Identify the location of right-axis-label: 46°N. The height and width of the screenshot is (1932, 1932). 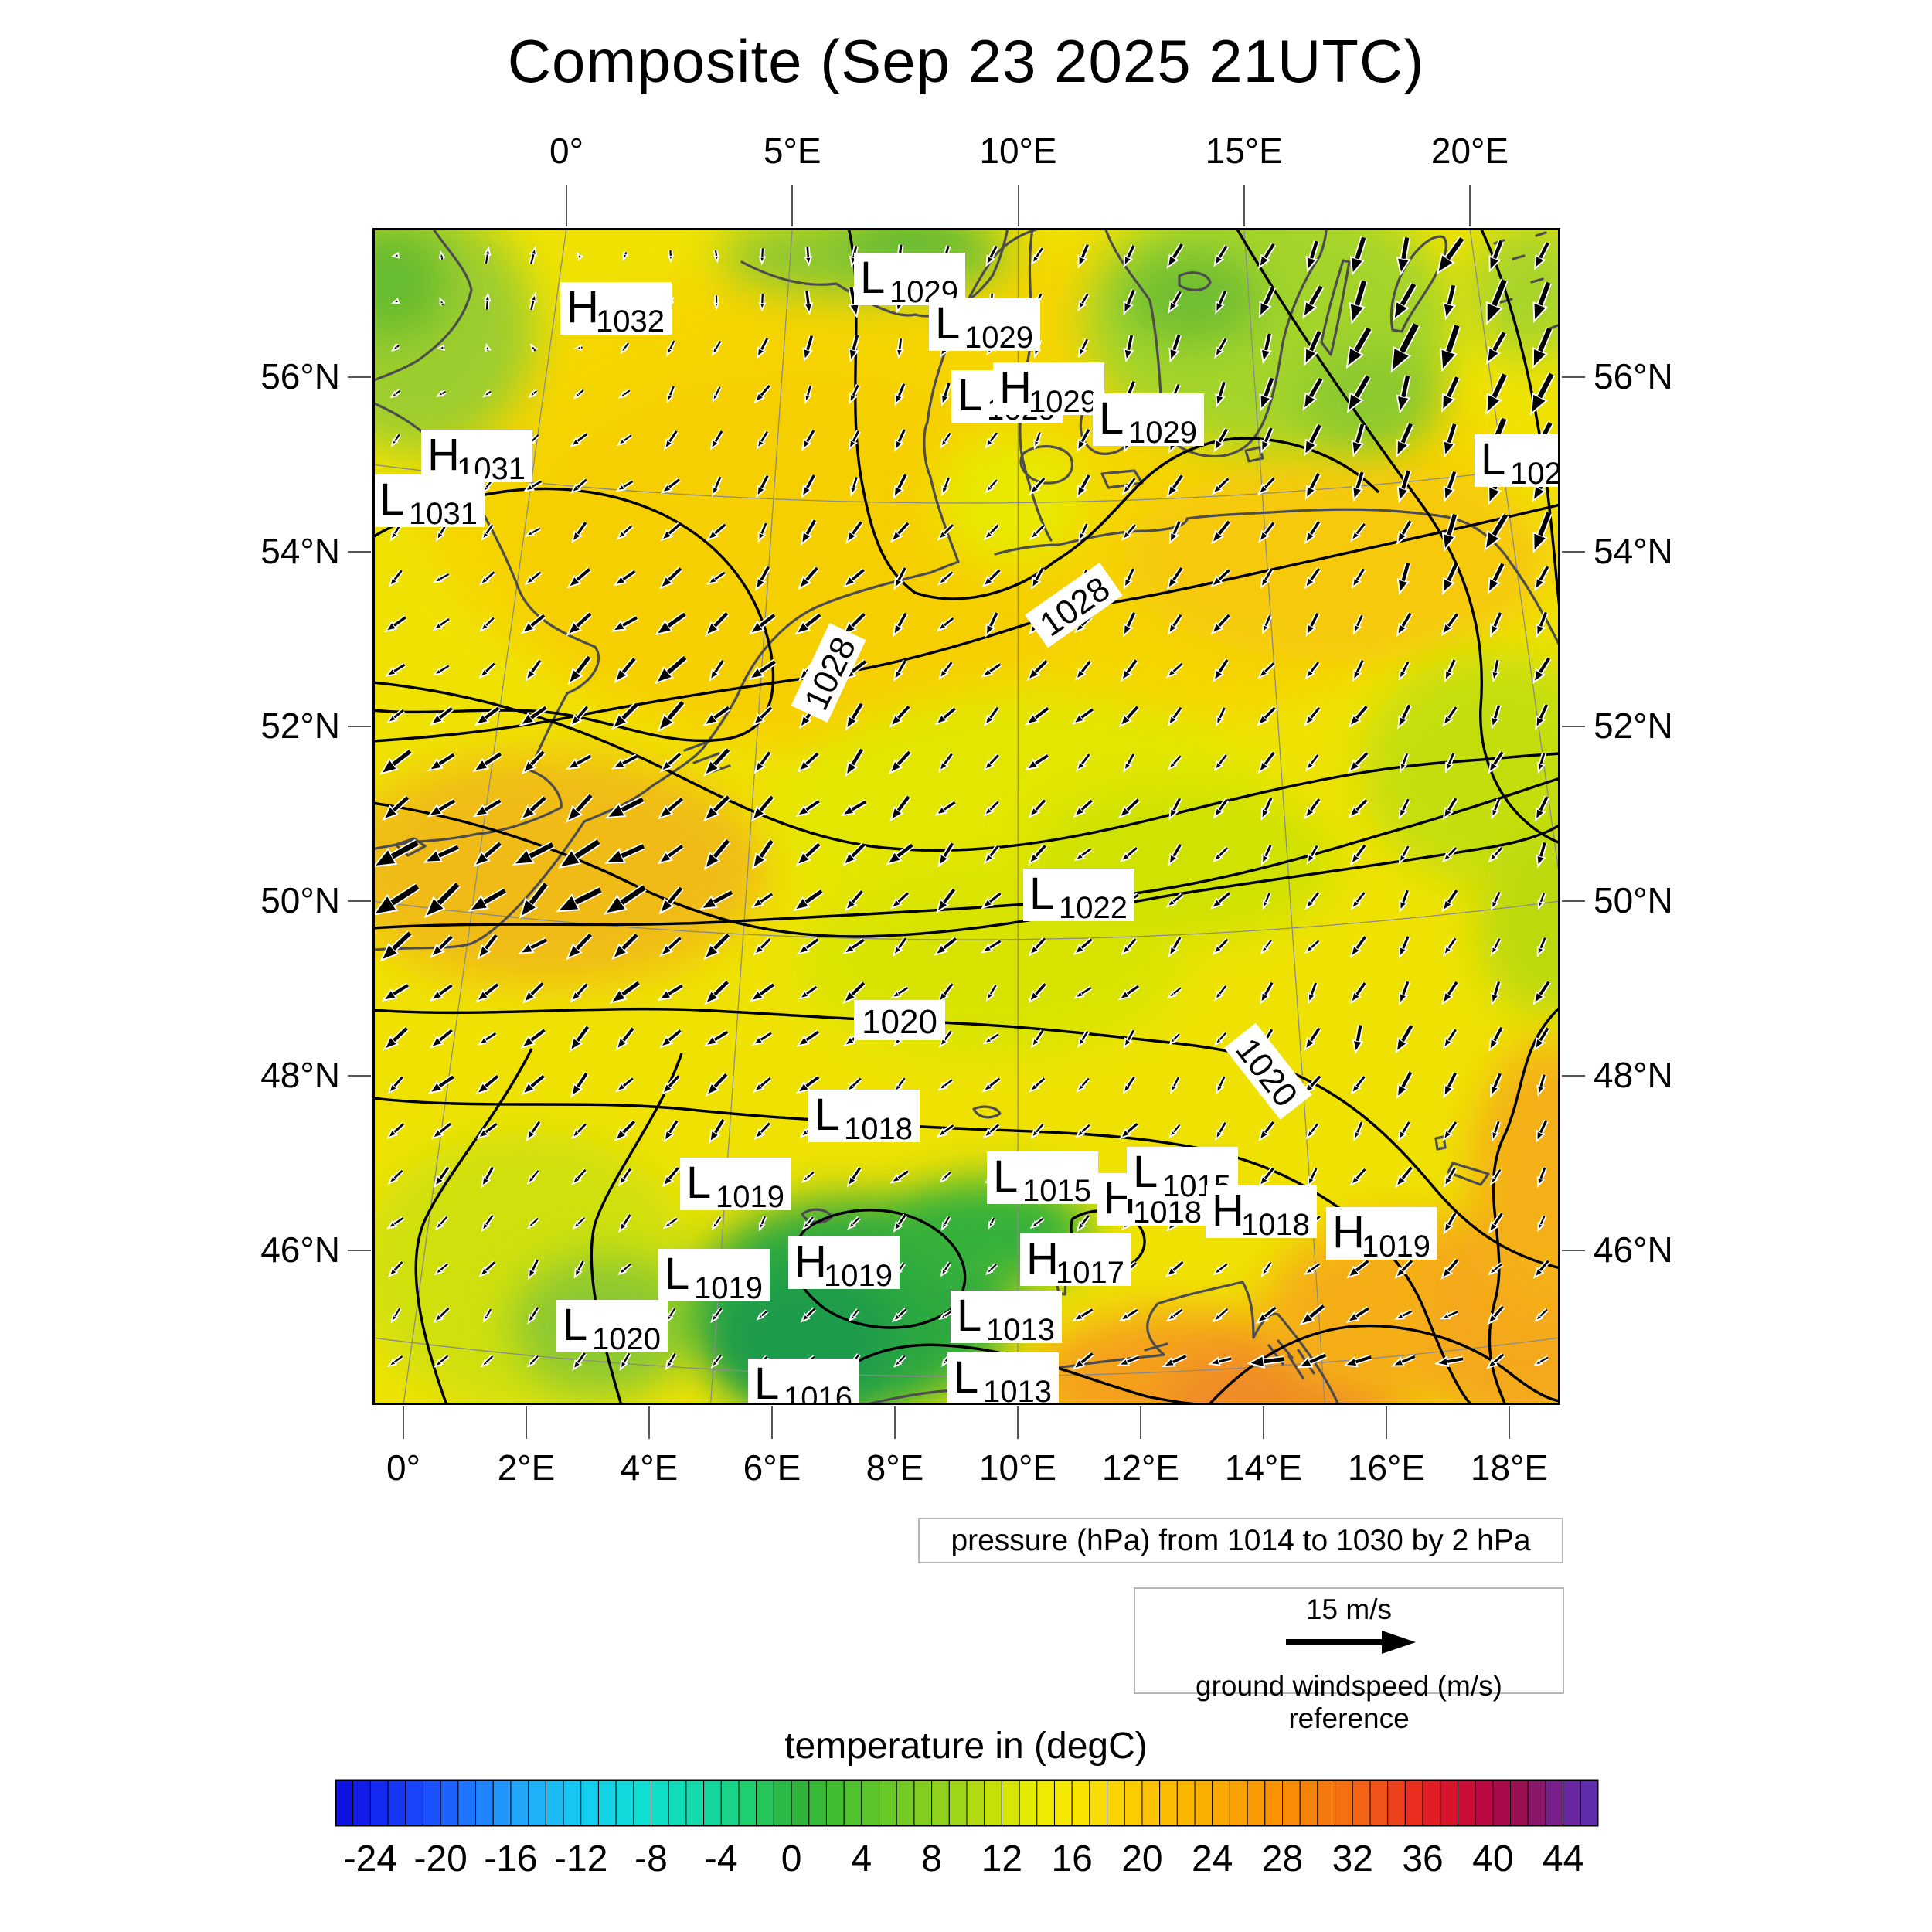
(1633, 1250).